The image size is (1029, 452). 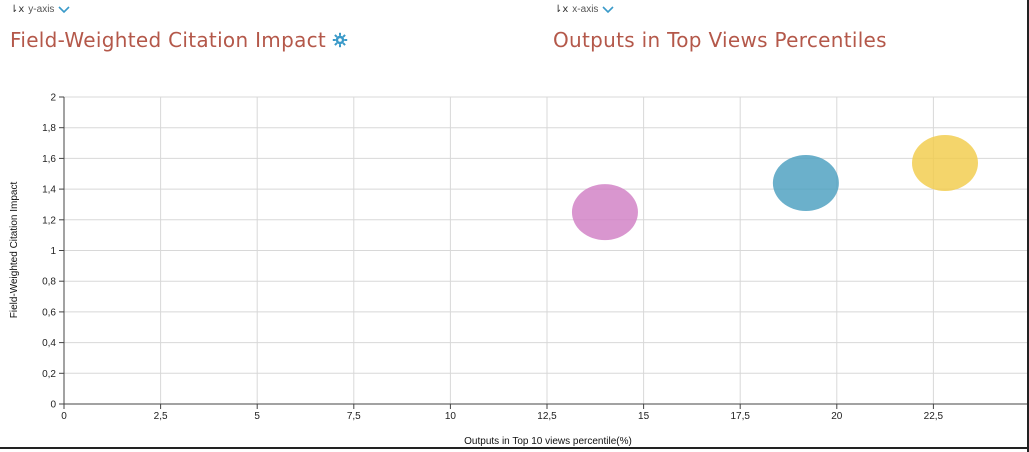 I want to click on right-divider, so click(x=1028, y=226).